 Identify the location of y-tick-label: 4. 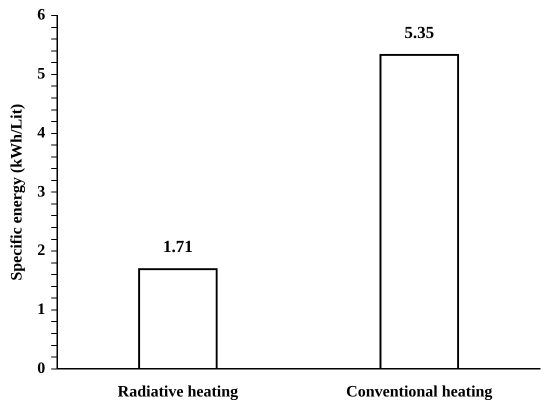
(41, 133).